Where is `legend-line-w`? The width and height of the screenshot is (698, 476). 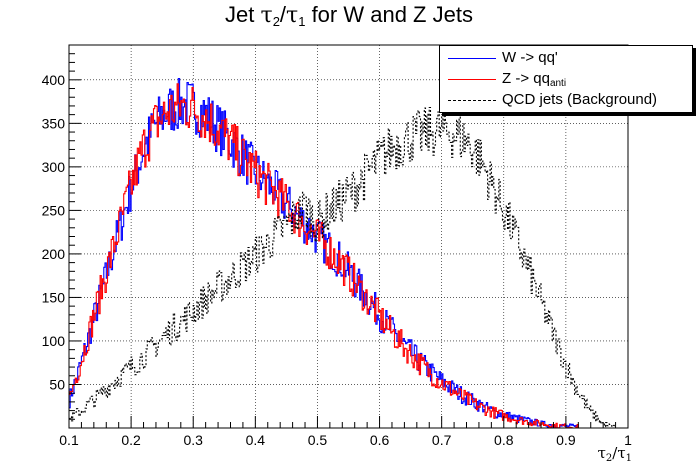
legend-line-w is located at coordinates (472, 58).